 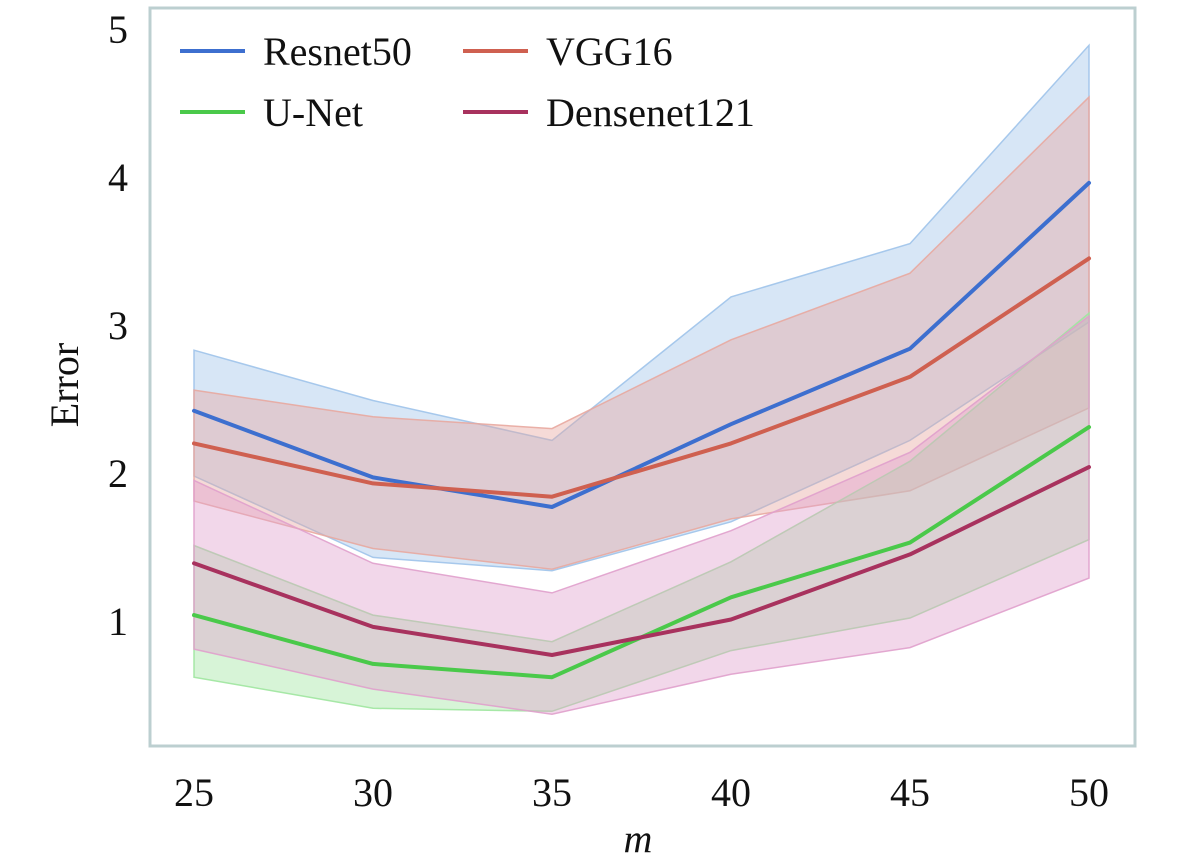 I want to click on y-tick-label: 2, so click(x=118, y=473).